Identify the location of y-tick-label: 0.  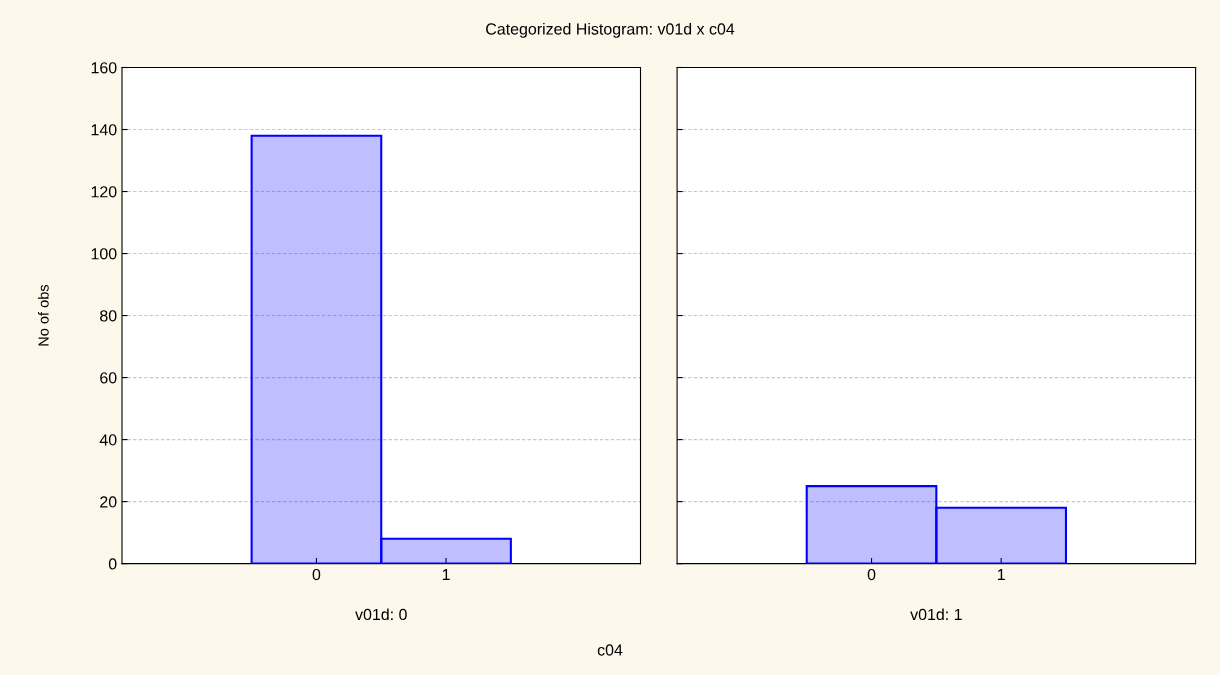
(112, 564).